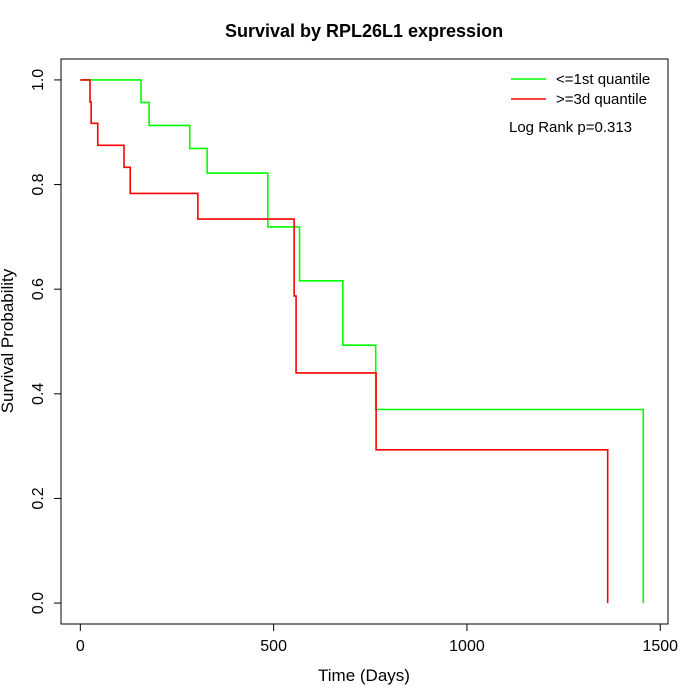  I want to click on y-tick-label: 0.4, so click(38, 394).